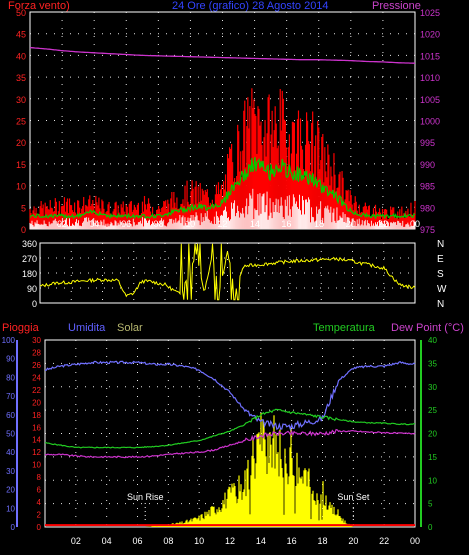  What do you see at coordinates (29, 259) in the screenshot?
I see `direction-tick-label: 270` at bounding box center [29, 259].